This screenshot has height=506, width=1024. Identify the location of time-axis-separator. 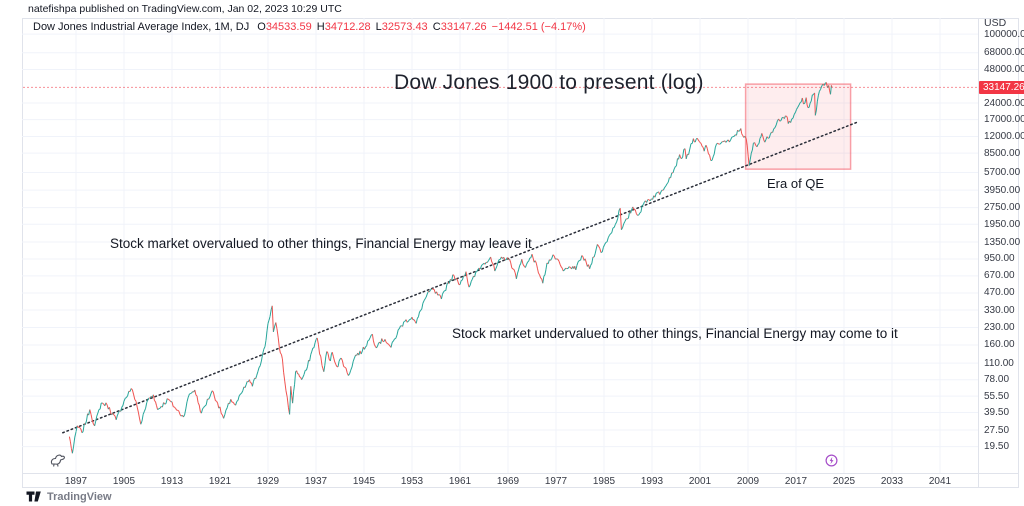
(520, 473).